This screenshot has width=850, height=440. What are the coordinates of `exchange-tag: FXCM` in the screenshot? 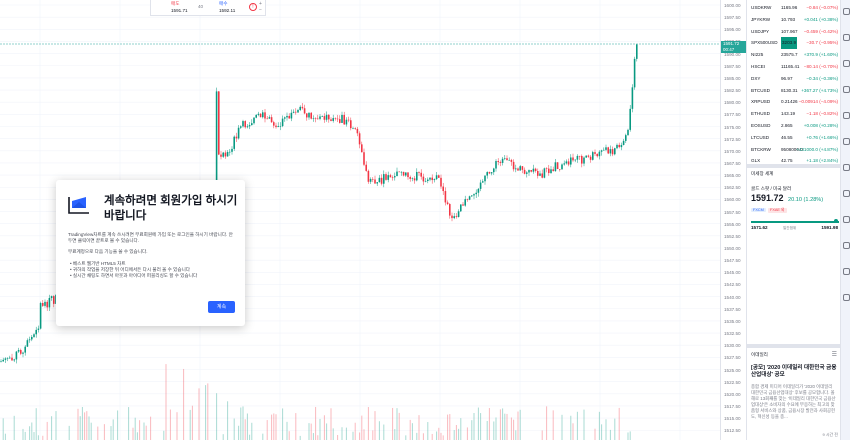 It's located at (758, 210).